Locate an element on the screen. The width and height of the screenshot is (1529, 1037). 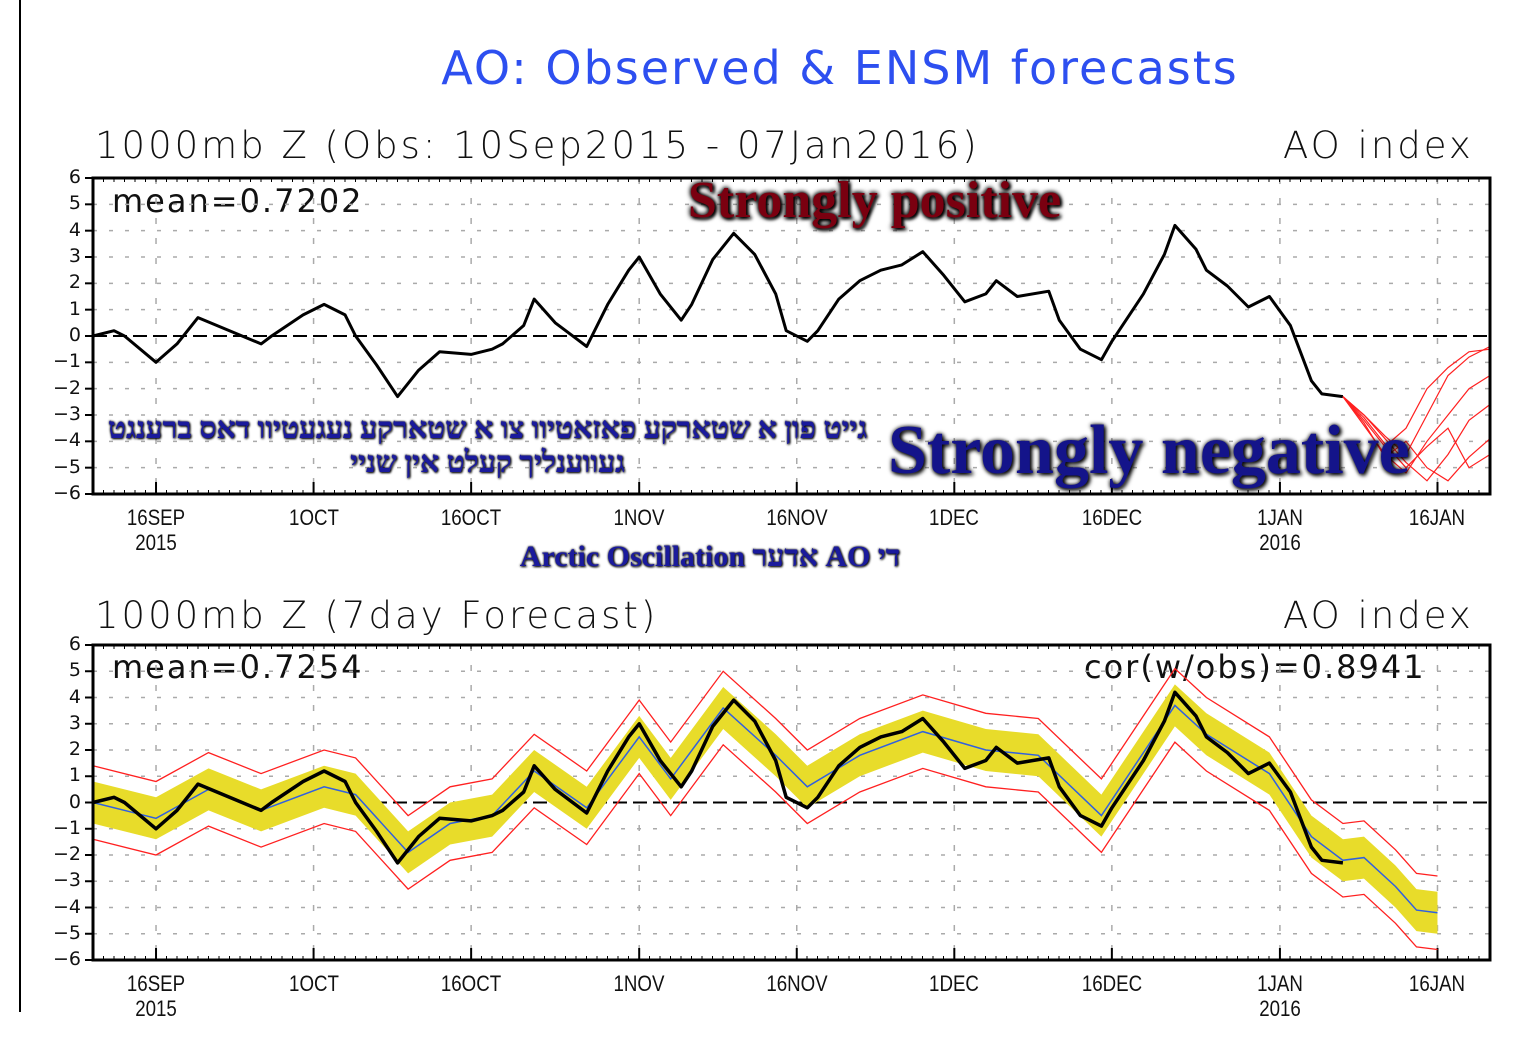
observed-line is located at coordinates (718, 311).